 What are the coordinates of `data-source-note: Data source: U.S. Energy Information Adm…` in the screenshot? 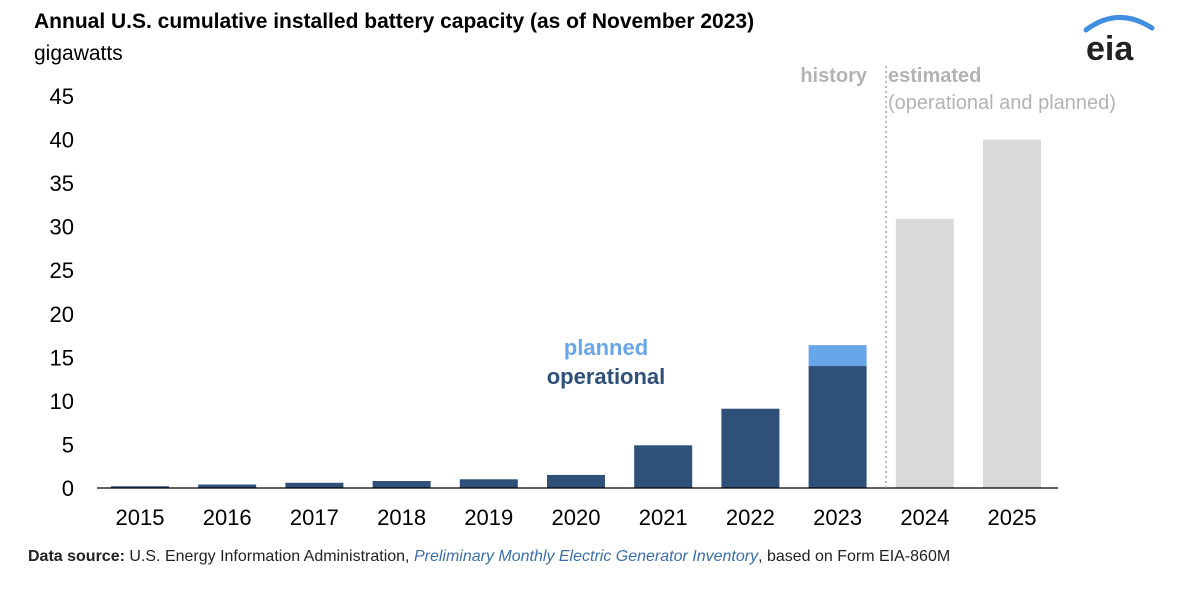 It's located at (489, 557).